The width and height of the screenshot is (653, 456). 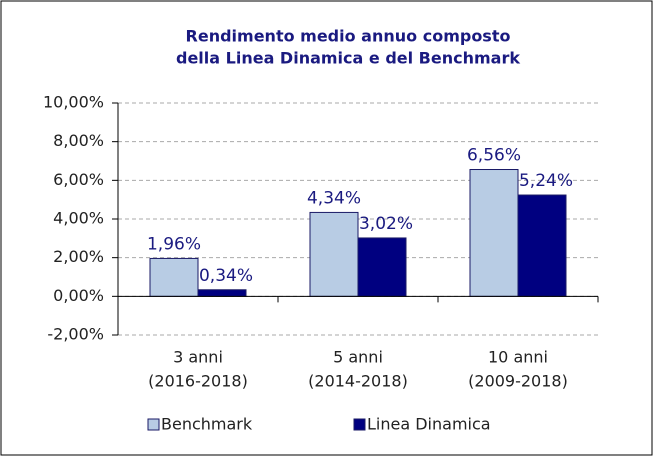 What do you see at coordinates (358, 357) in the screenshot?
I see `x-tick-label: 5 anni` at bounding box center [358, 357].